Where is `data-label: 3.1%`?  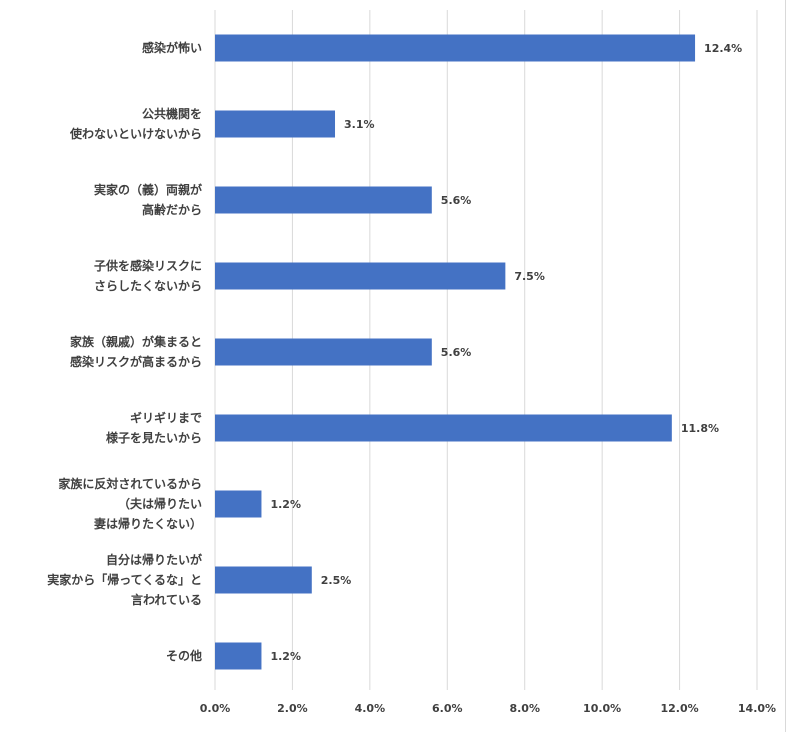
data-label: 3.1% is located at coordinates (359, 124).